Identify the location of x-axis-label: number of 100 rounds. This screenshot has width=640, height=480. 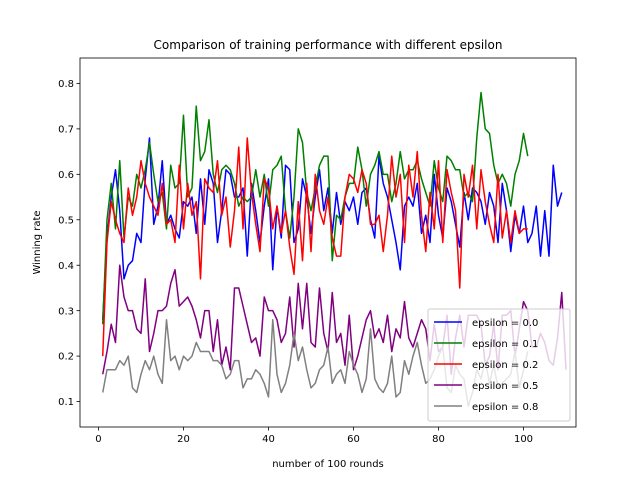
(328, 464).